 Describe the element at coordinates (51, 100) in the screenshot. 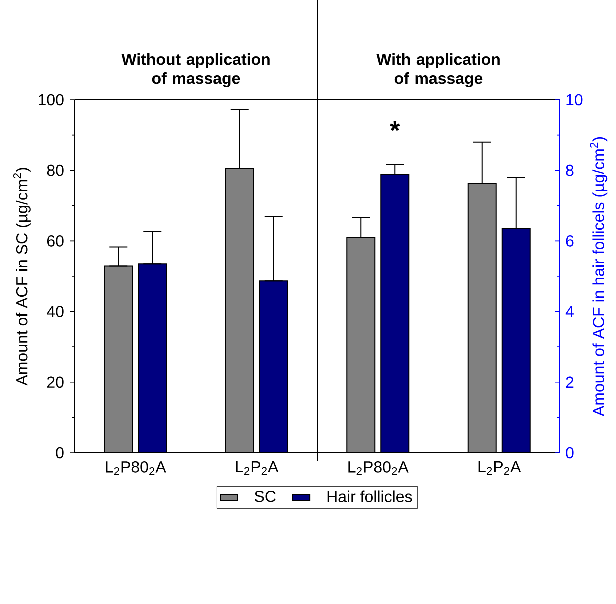

I see `y-tick-label: 100` at that location.